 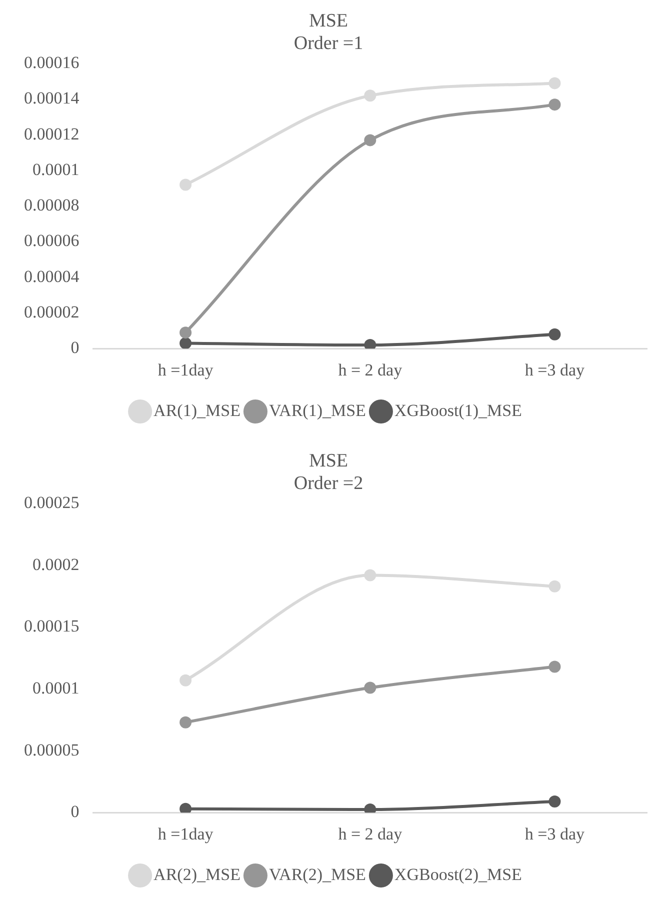 I want to click on y-tick-label: 0.00015, so click(x=52, y=626).